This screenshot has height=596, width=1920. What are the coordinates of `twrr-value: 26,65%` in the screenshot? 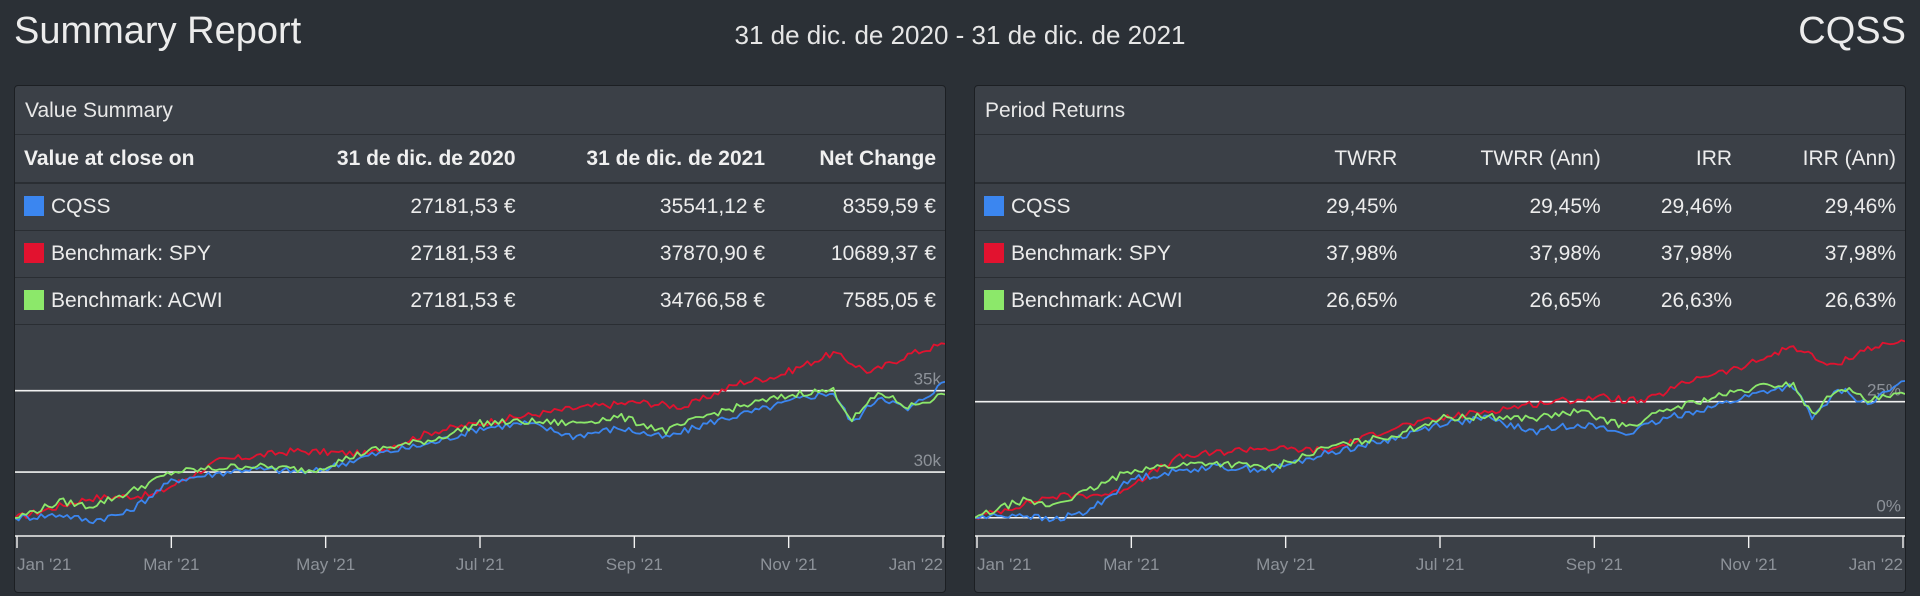 It's located at (1341, 301).